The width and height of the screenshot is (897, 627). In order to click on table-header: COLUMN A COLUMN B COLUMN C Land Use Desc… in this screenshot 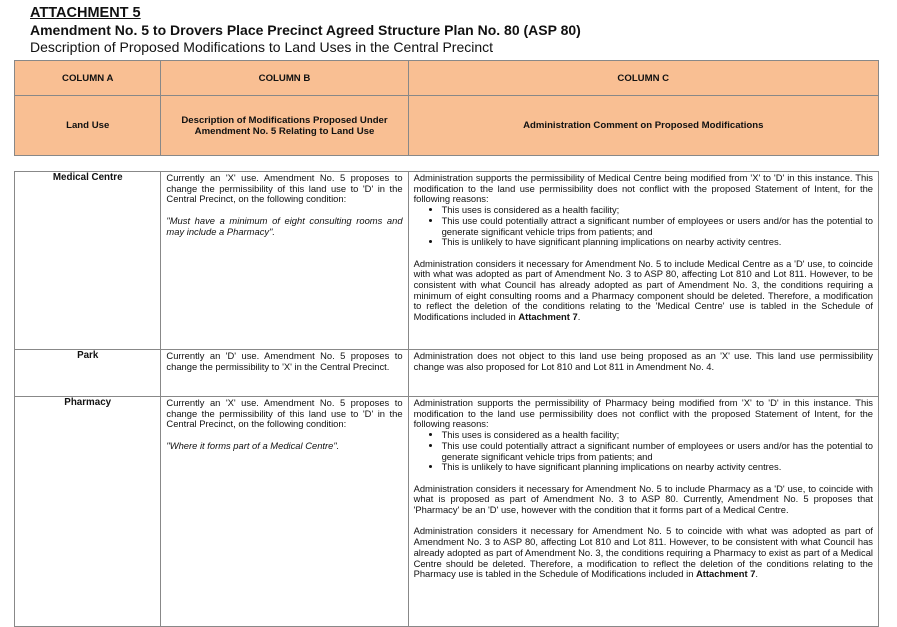, I will do `click(446, 108)`.